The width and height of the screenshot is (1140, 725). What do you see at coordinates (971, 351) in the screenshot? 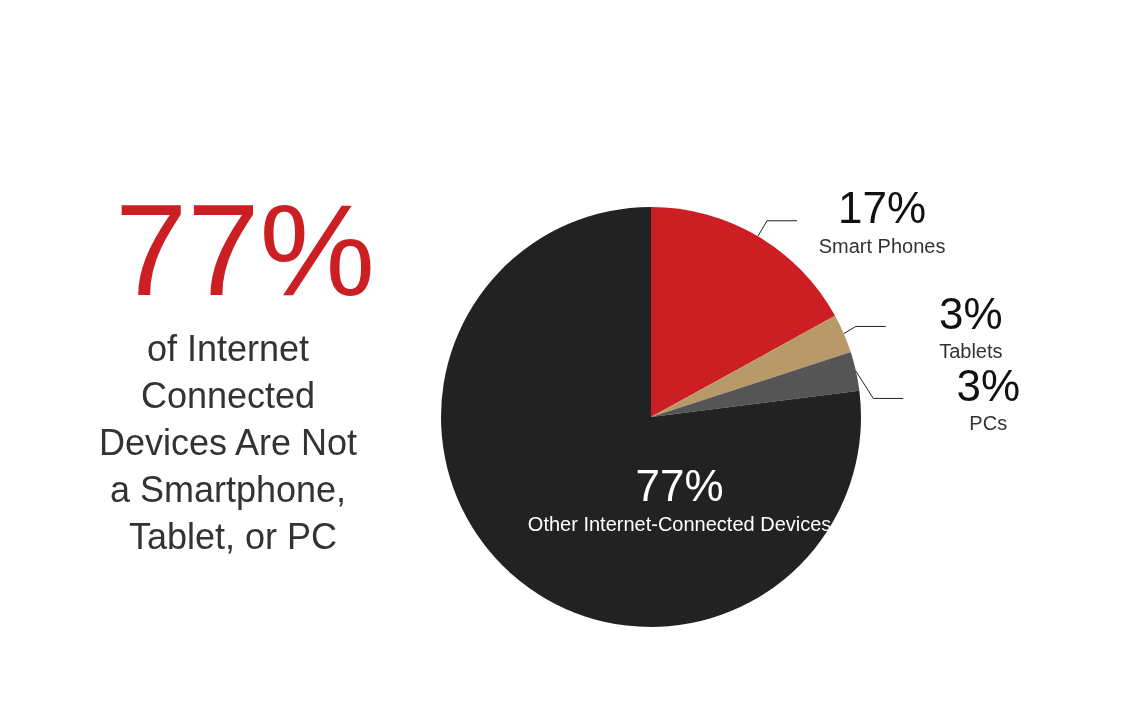
I see `slice-label: Tablets` at bounding box center [971, 351].